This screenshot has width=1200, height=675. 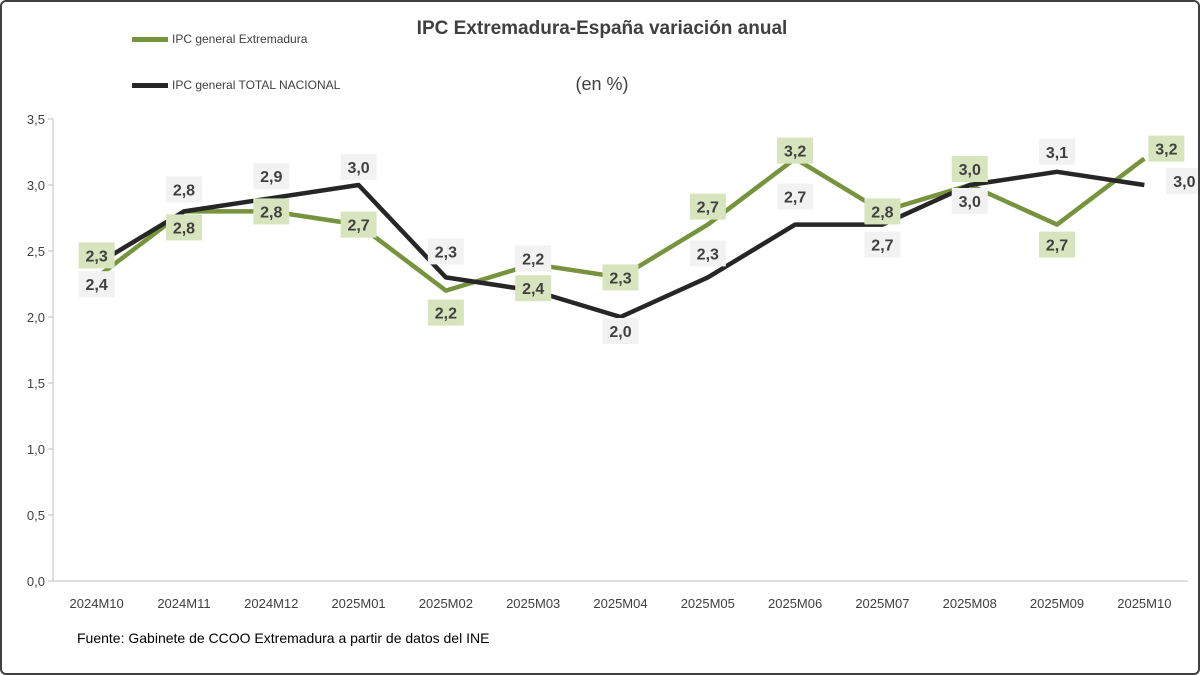 What do you see at coordinates (602, 84) in the screenshot?
I see `chart-subtitle: (en %)` at bounding box center [602, 84].